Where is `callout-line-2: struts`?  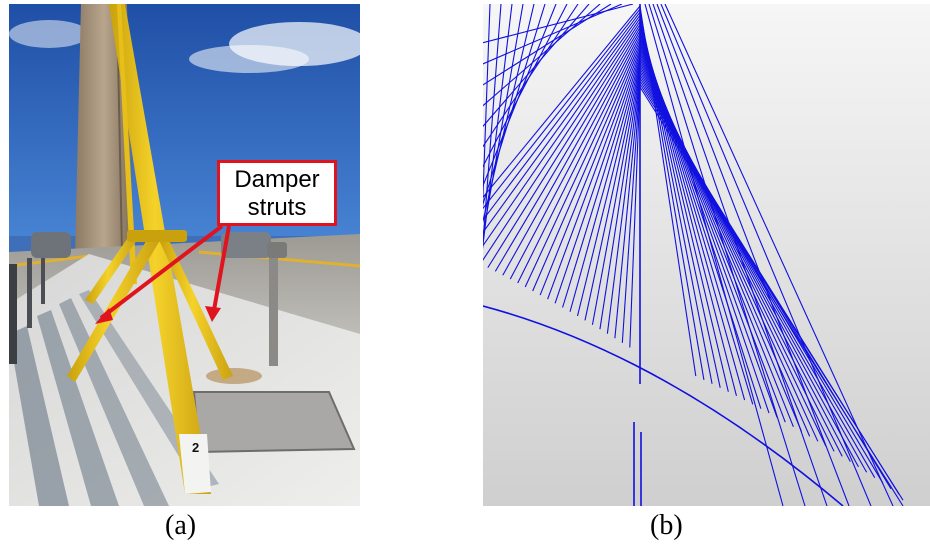 callout-line-2: struts is located at coordinates (277, 207).